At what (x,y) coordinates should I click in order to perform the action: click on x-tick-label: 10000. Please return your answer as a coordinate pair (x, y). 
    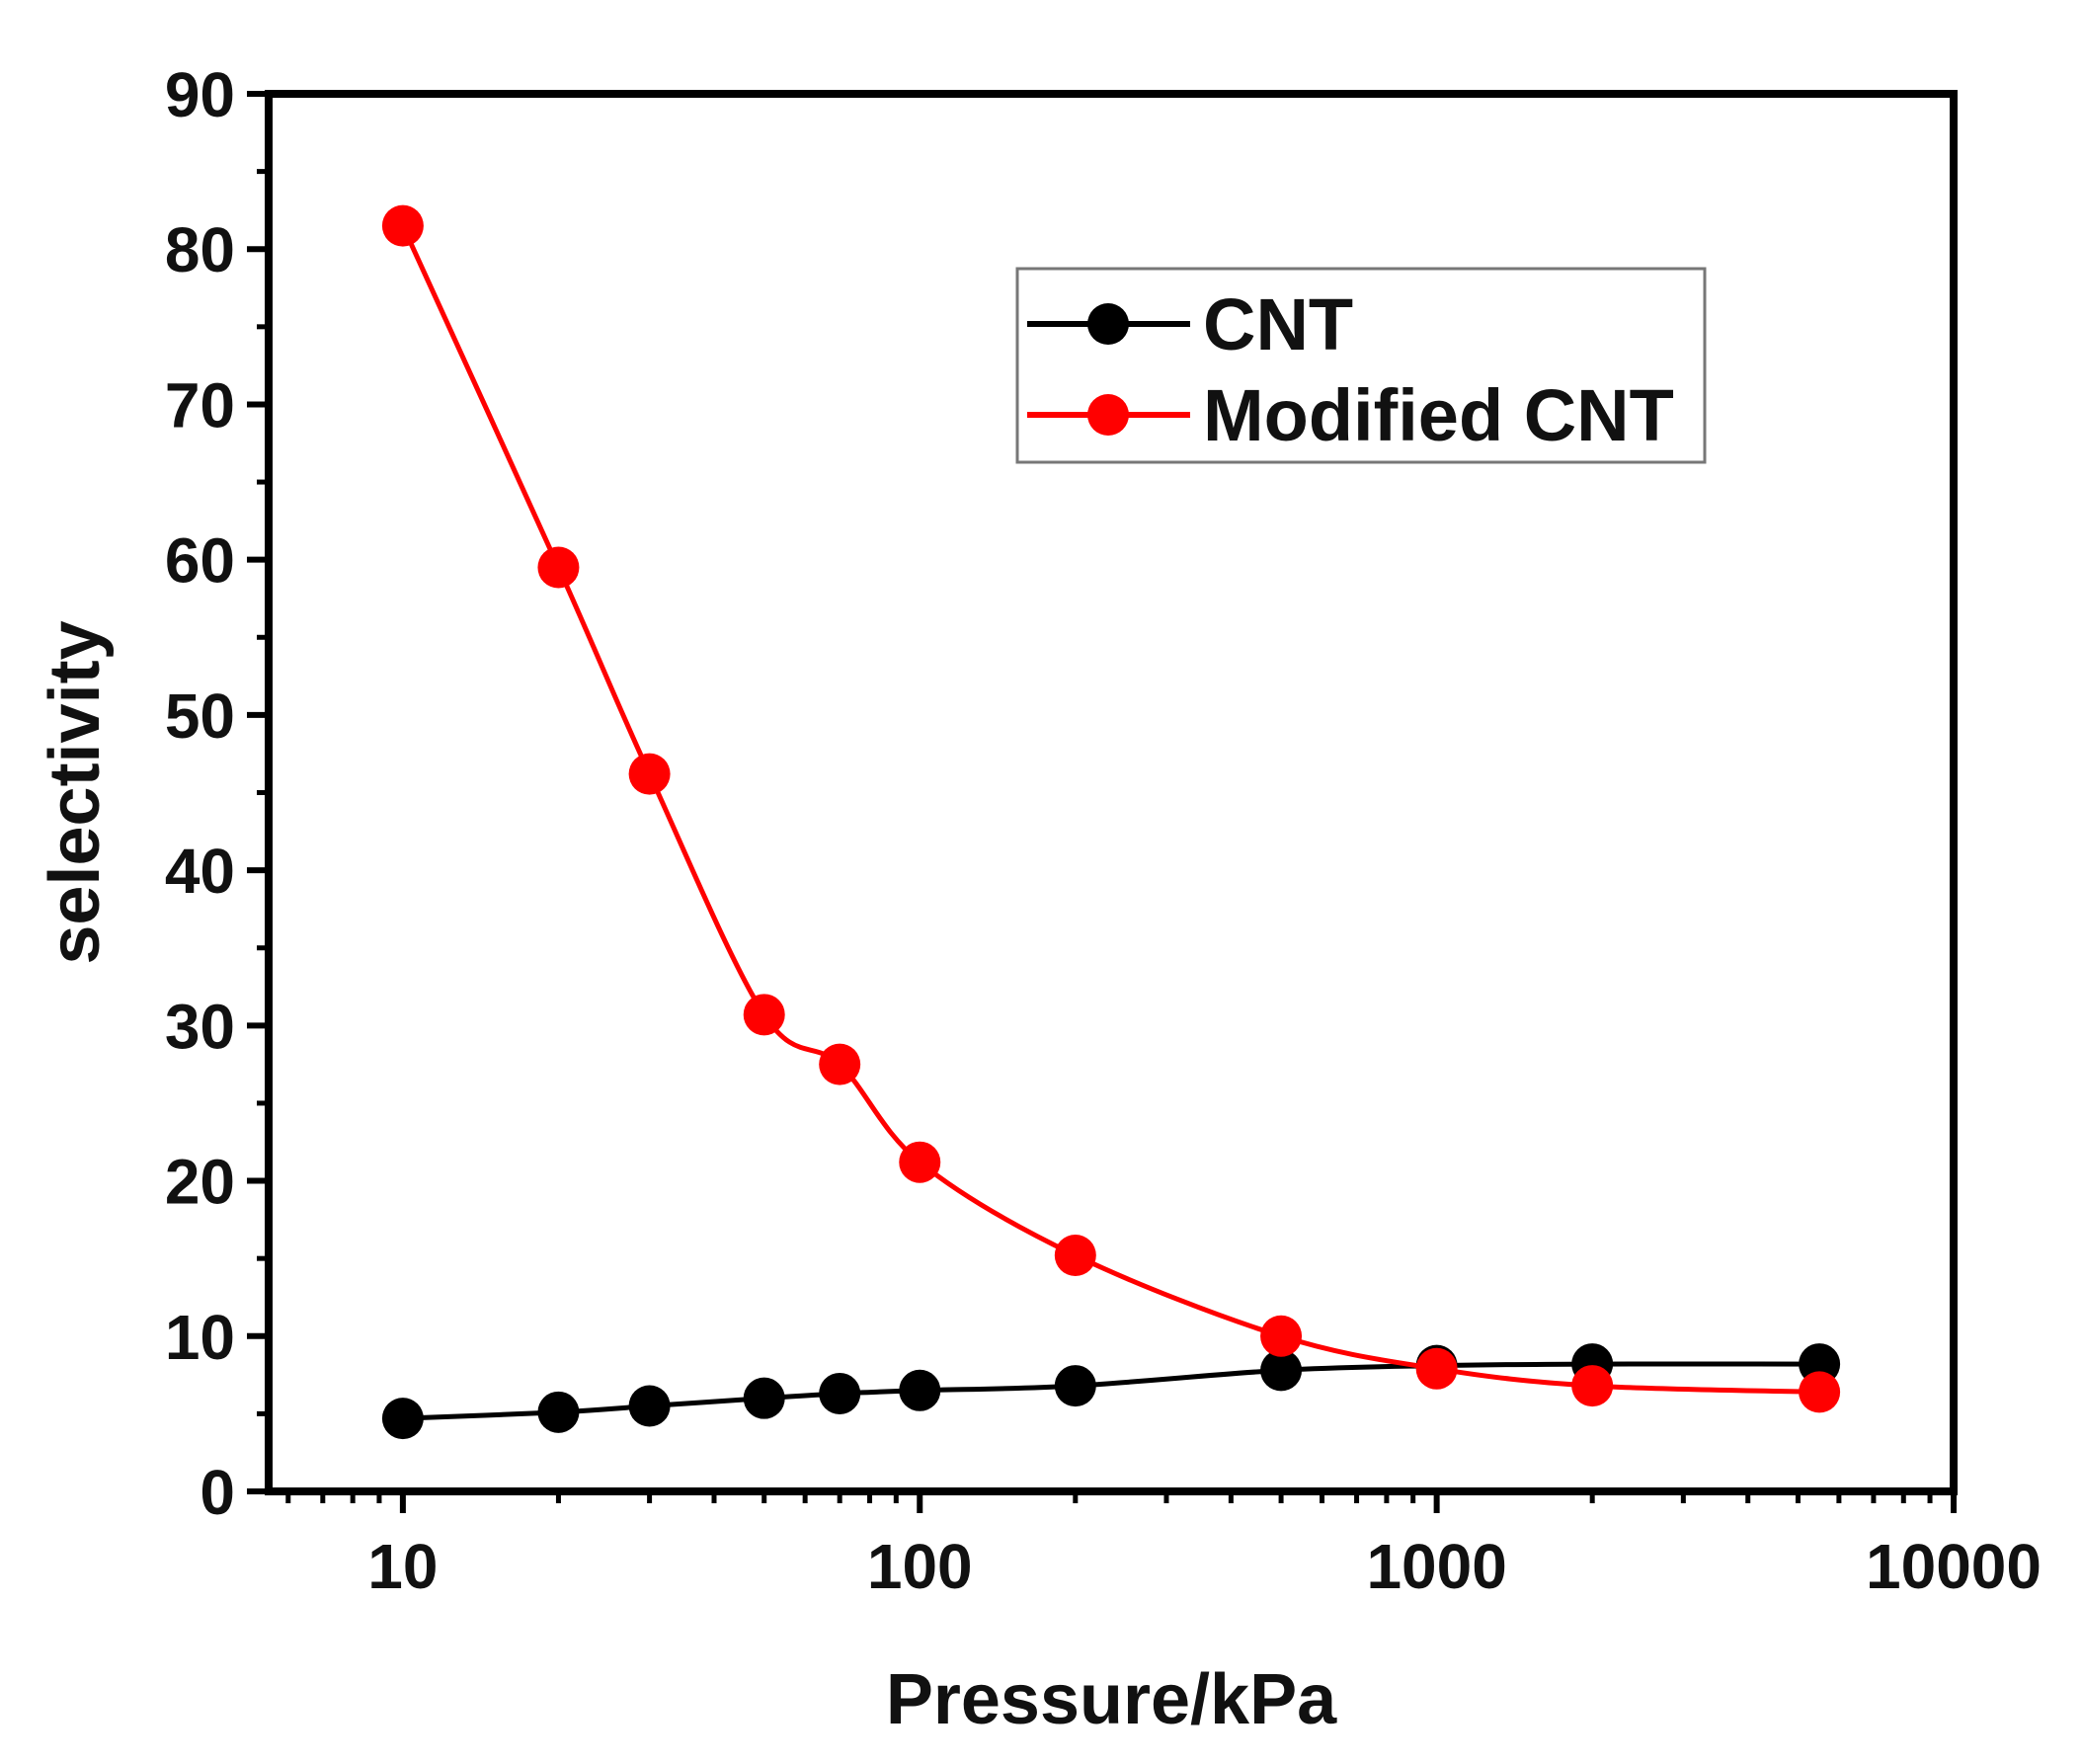
    Looking at the image, I should click on (1954, 1566).